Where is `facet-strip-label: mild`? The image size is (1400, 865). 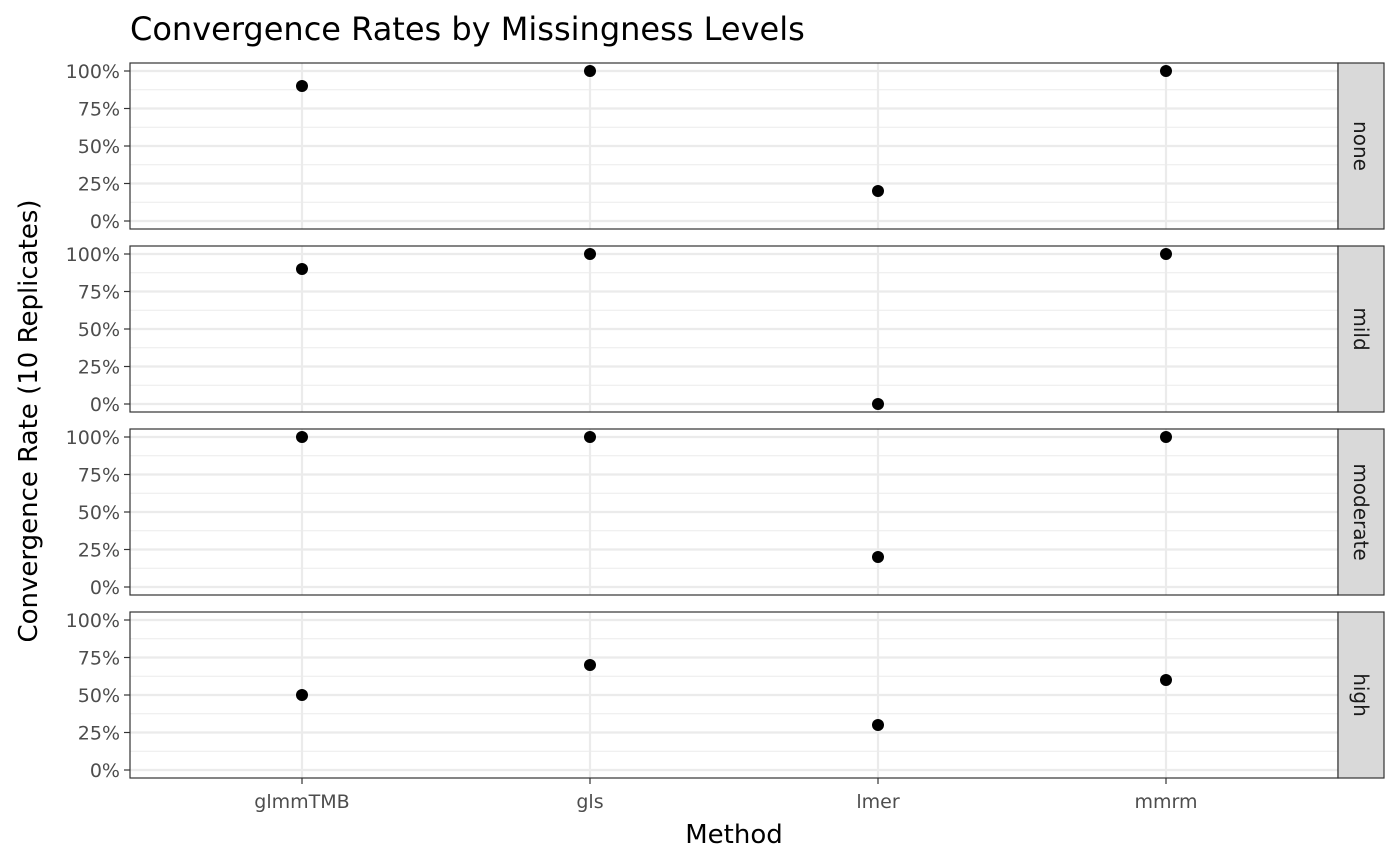 facet-strip-label: mild is located at coordinates (1361, 328).